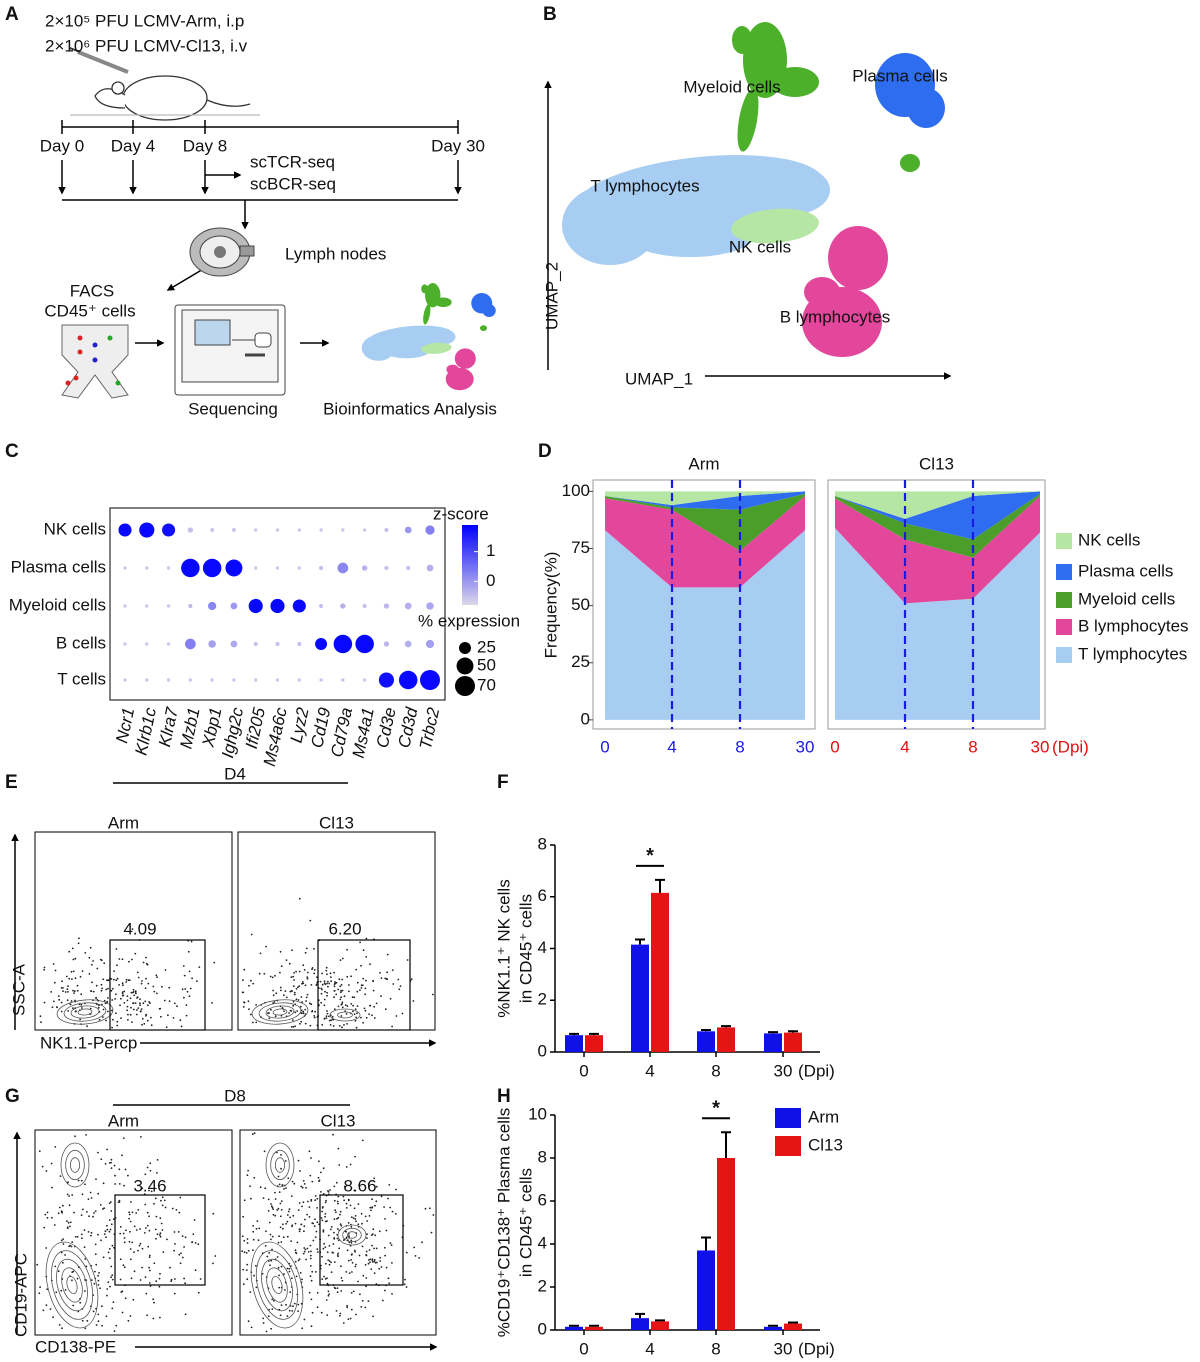 The height and width of the screenshot is (1362, 1200). What do you see at coordinates (123, 822) in the screenshot?
I see `plot-title: Arm` at bounding box center [123, 822].